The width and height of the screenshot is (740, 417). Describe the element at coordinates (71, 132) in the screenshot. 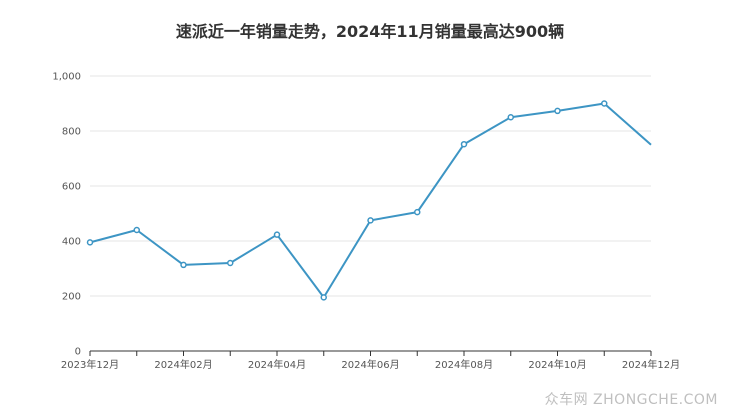

I see `y-tick-label: 800` at that location.